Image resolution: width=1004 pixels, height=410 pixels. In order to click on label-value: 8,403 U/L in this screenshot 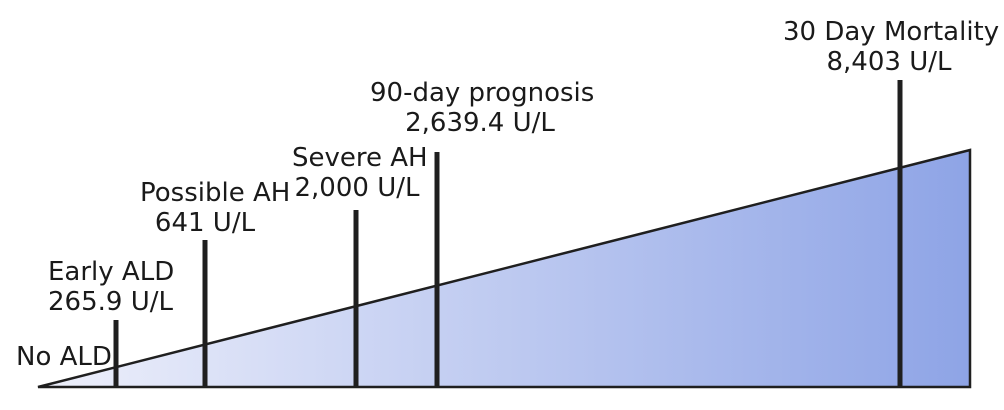, I will do `click(889, 62)`.